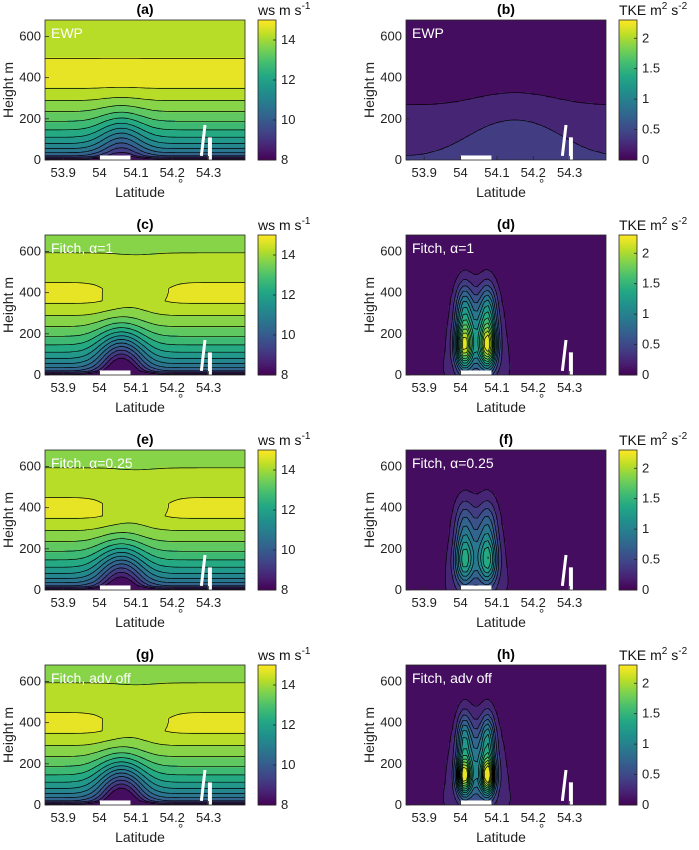 The width and height of the screenshot is (699, 850). Describe the element at coordinates (144, 439) in the screenshot. I see `panel-title: (e)` at that location.